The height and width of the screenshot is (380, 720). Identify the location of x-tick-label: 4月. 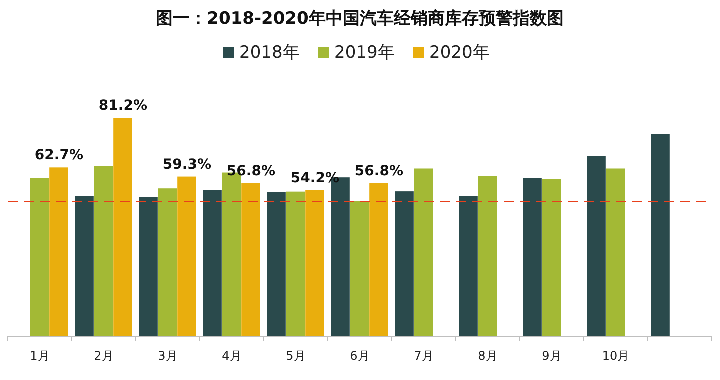
(232, 356).